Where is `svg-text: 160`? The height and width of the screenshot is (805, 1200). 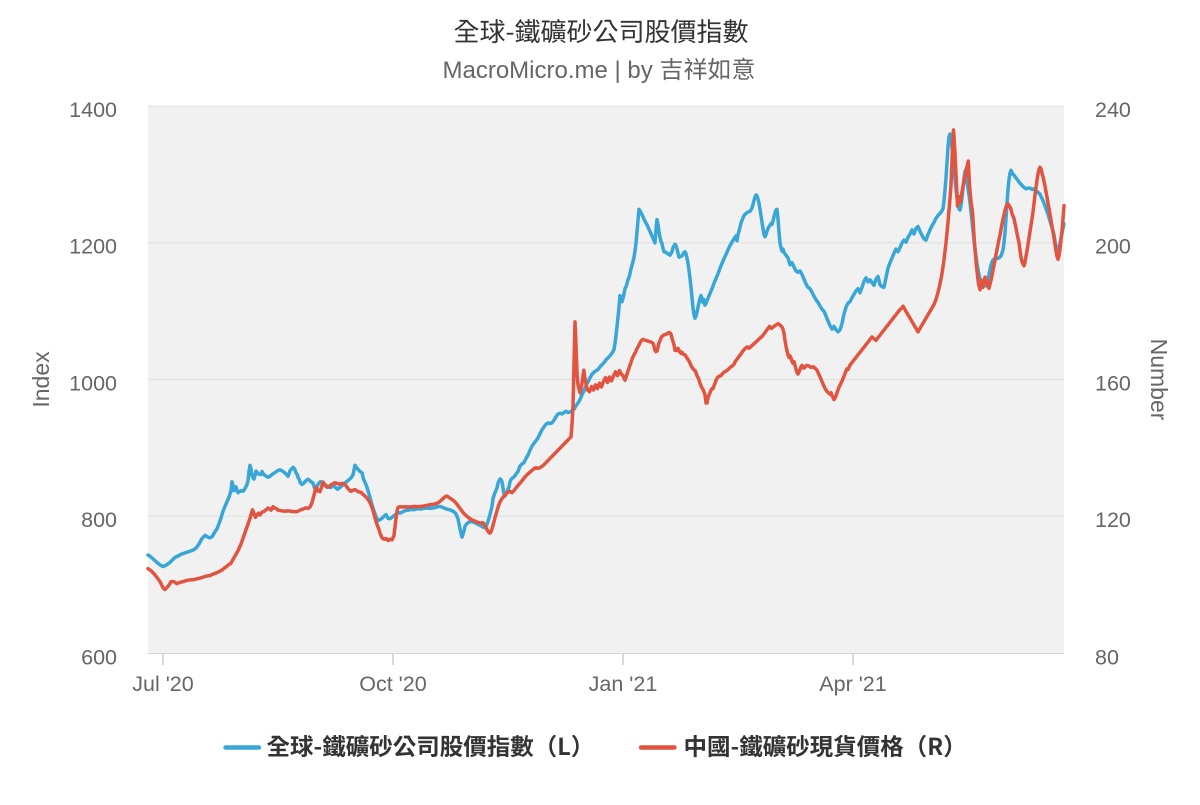
svg-text: 160 is located at coordinates (1113, 383).